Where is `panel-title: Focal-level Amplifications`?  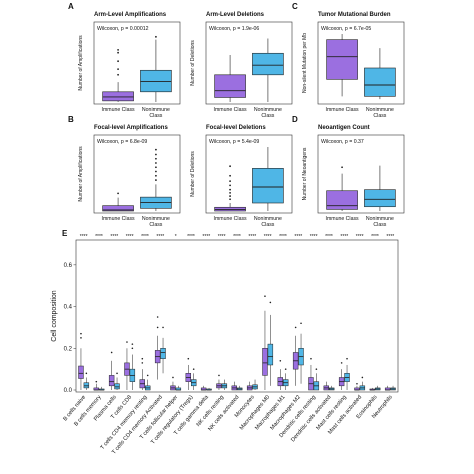
panel-title: Focal-level Amplifications is located at coordinates (131, 128).